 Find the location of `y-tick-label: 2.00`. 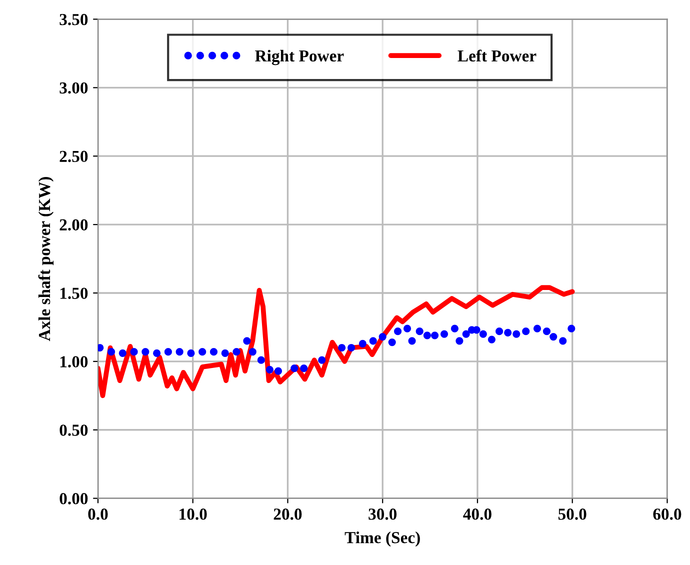

y-tick-label: 2.00 is located at coordinates (74, 225).